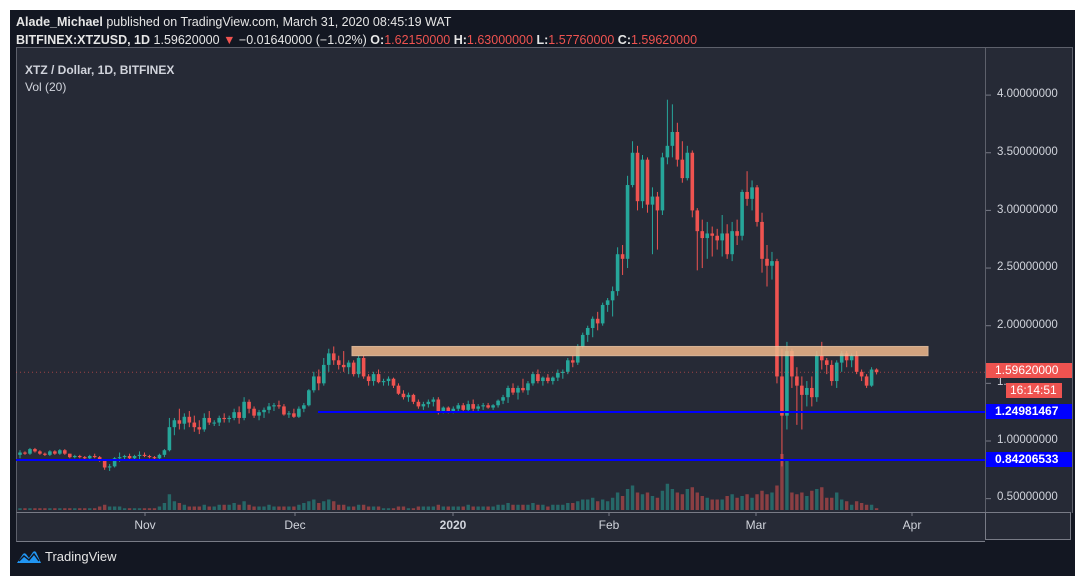 This screenshot has width=1085, height=586. Describe the element at coordinates (499, 40) in the screenshot. I see `high-value: 1.63000000` at that location.